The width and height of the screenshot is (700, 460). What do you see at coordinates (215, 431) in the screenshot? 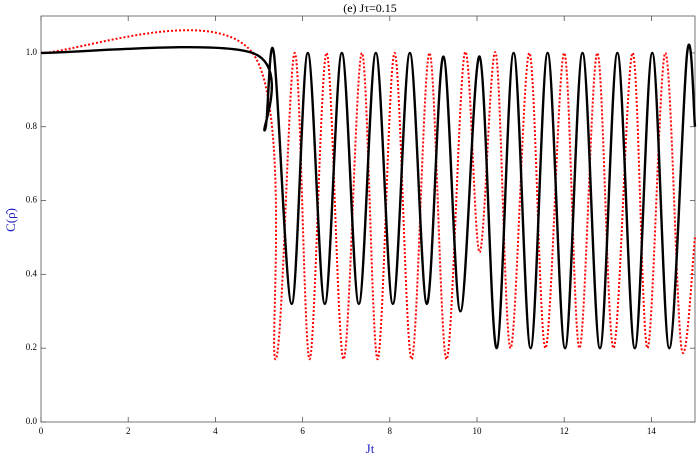
I see `x-tick-label: 4` at bounding box center [215, 431].